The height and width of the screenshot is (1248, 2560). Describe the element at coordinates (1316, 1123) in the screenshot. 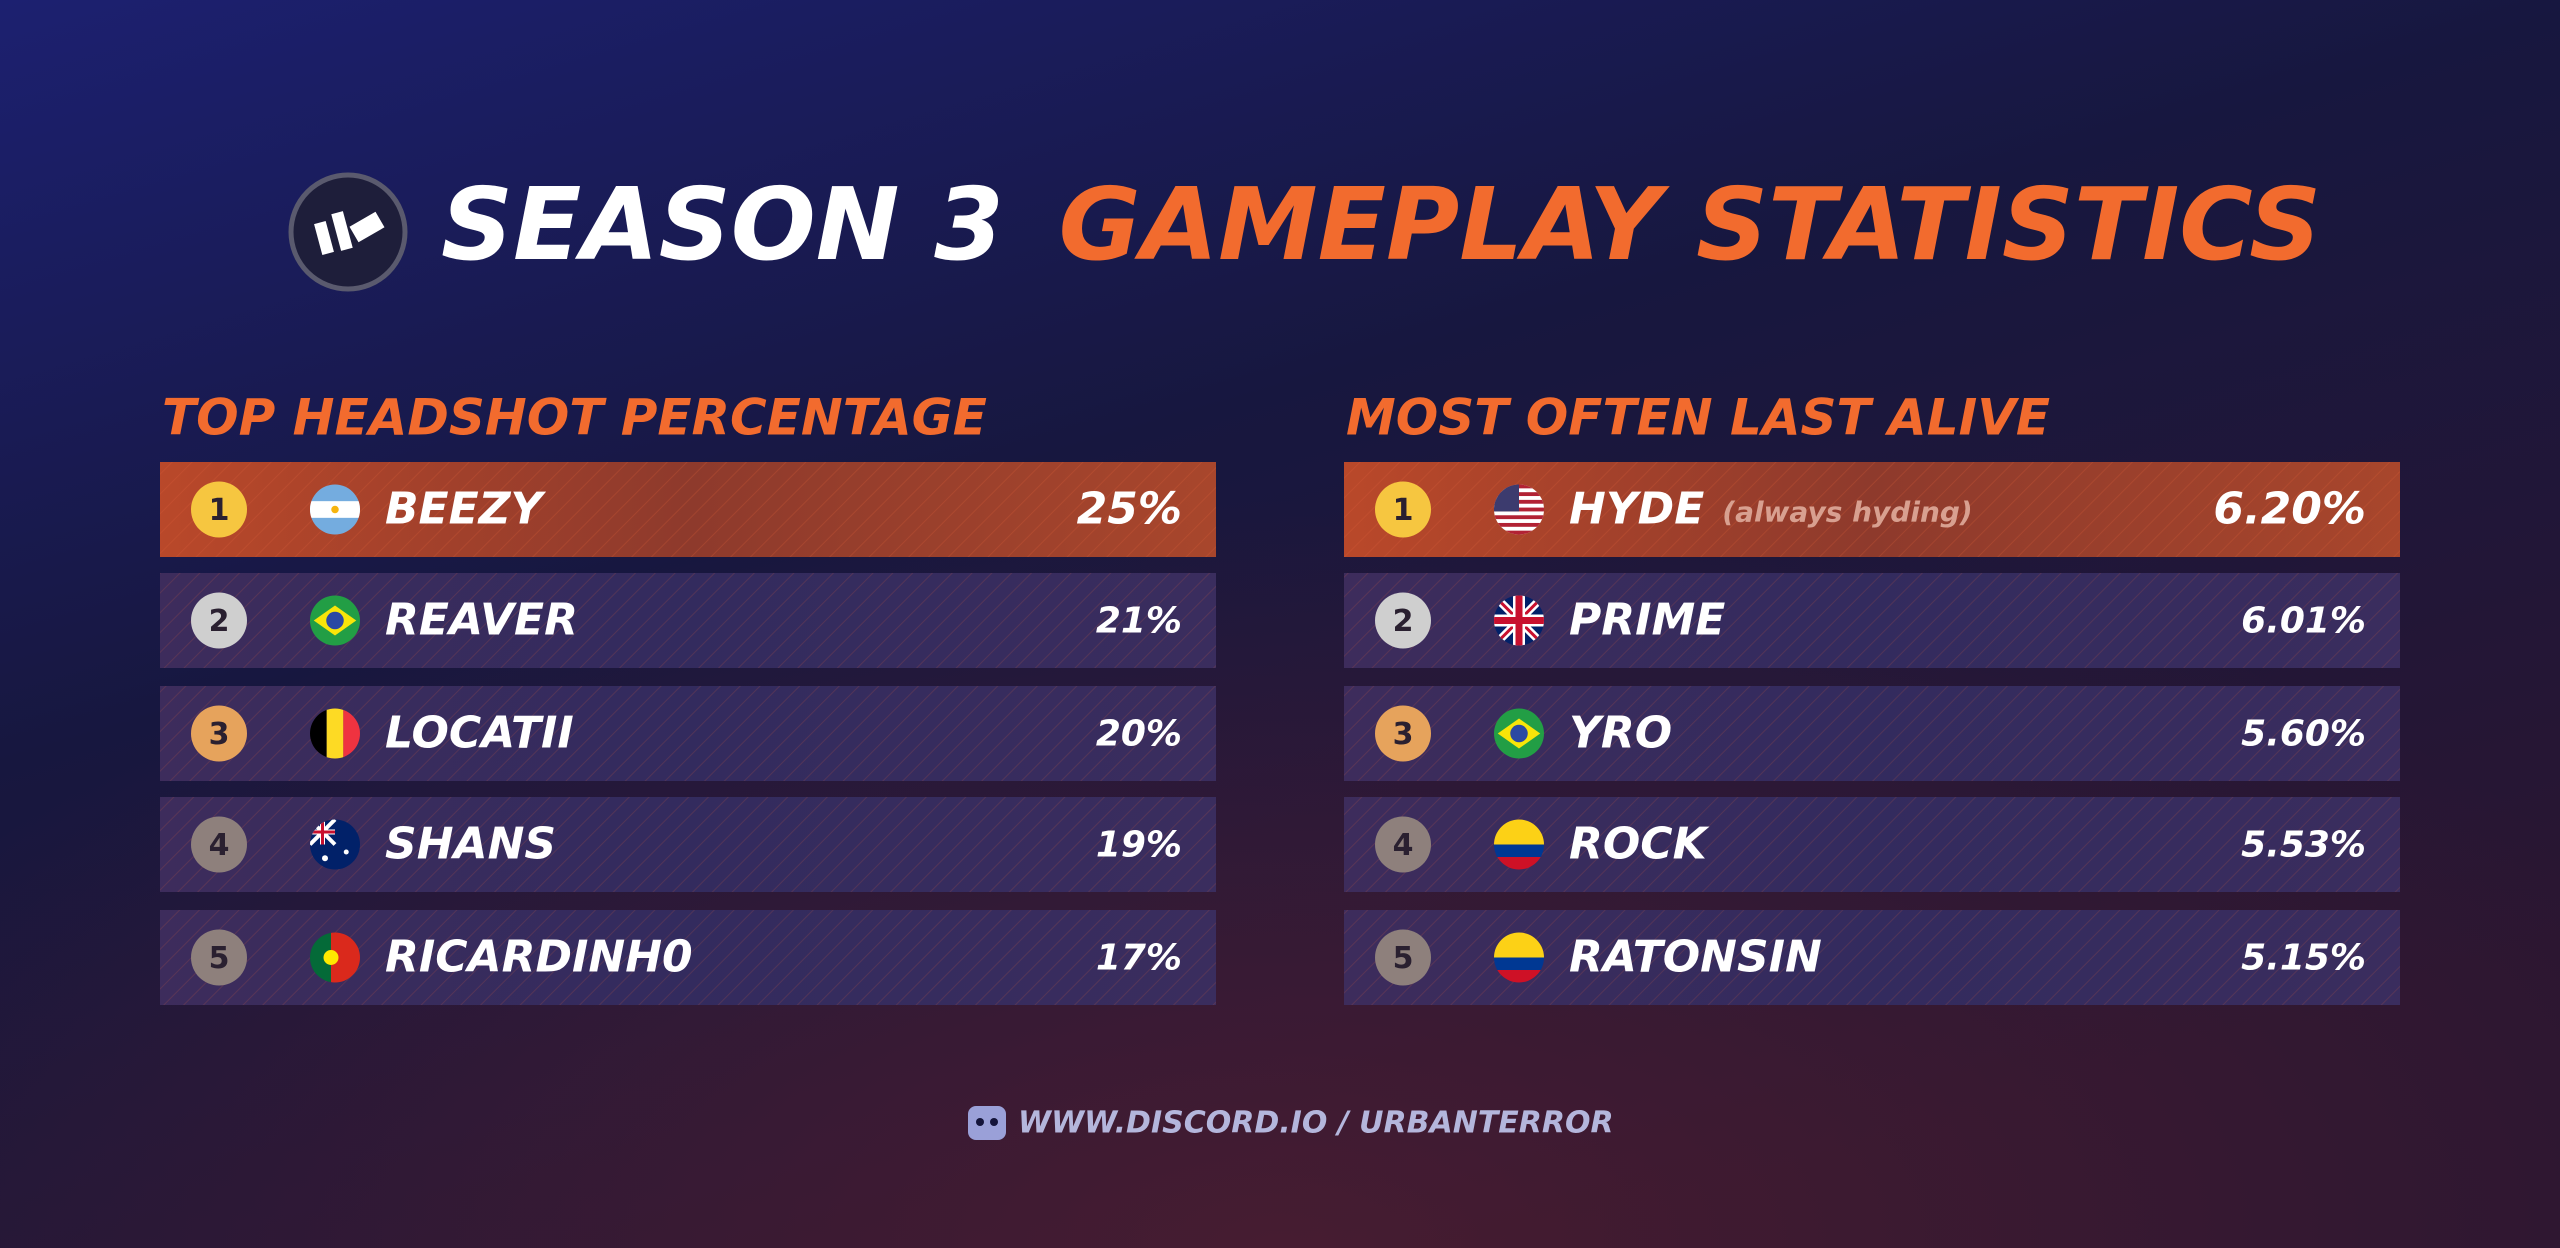

I see `footer-link: WWW.DISCORD.IO / URBANTERROR` at that location.